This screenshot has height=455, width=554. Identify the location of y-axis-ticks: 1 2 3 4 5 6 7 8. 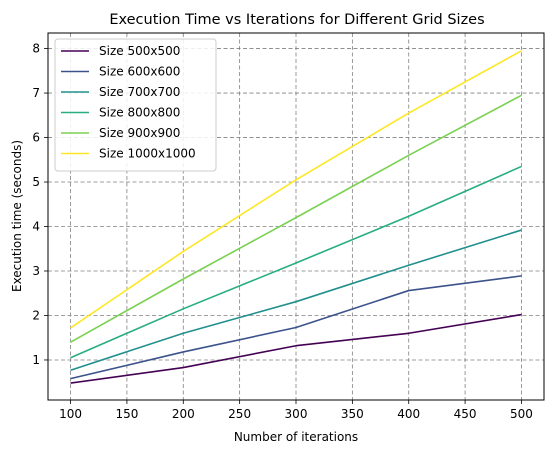
(40, 204).